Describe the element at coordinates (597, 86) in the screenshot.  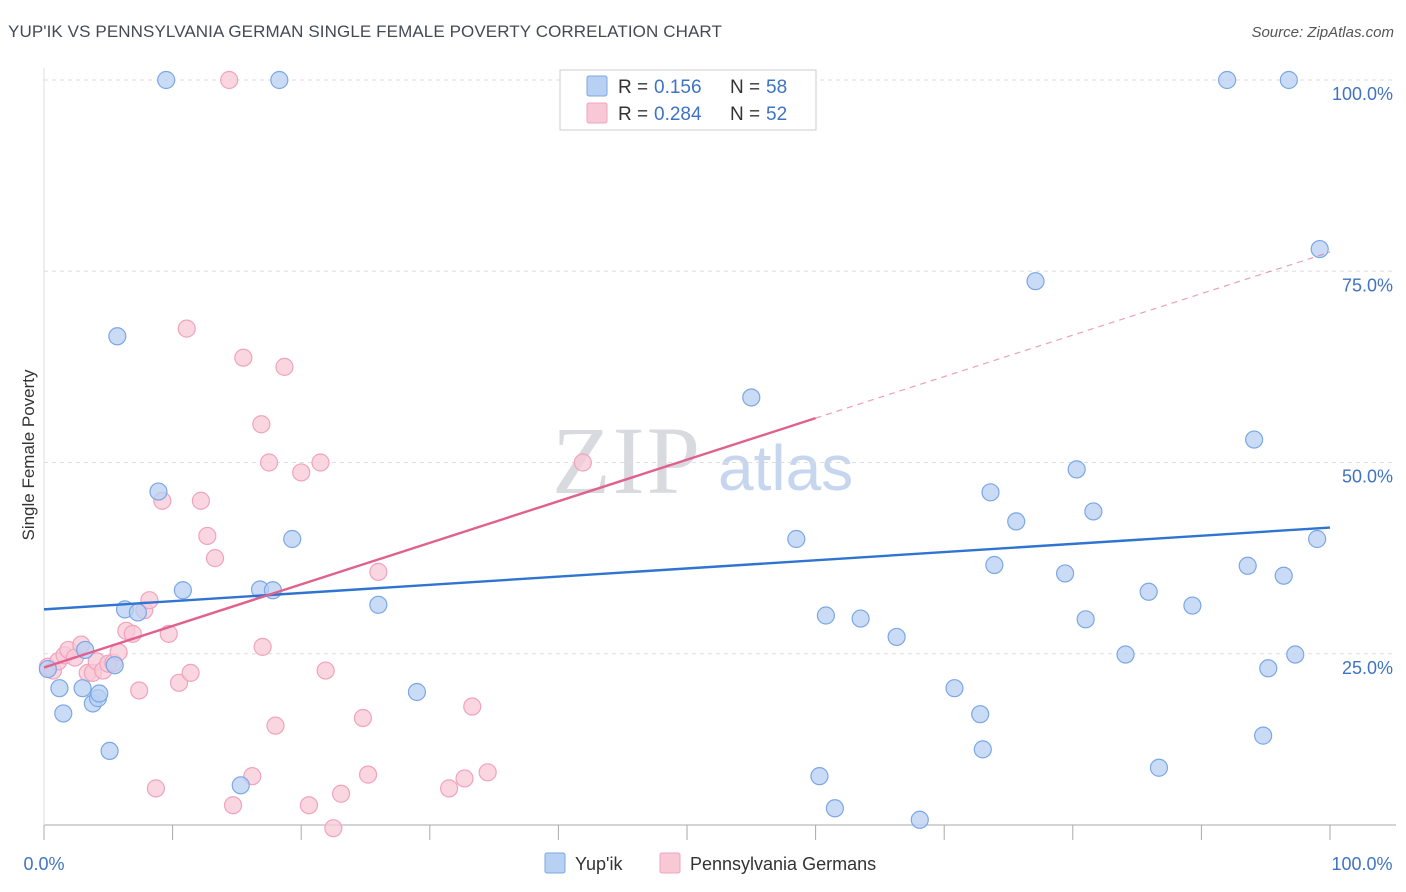
I see `legend-swatch-yupik` at that location.